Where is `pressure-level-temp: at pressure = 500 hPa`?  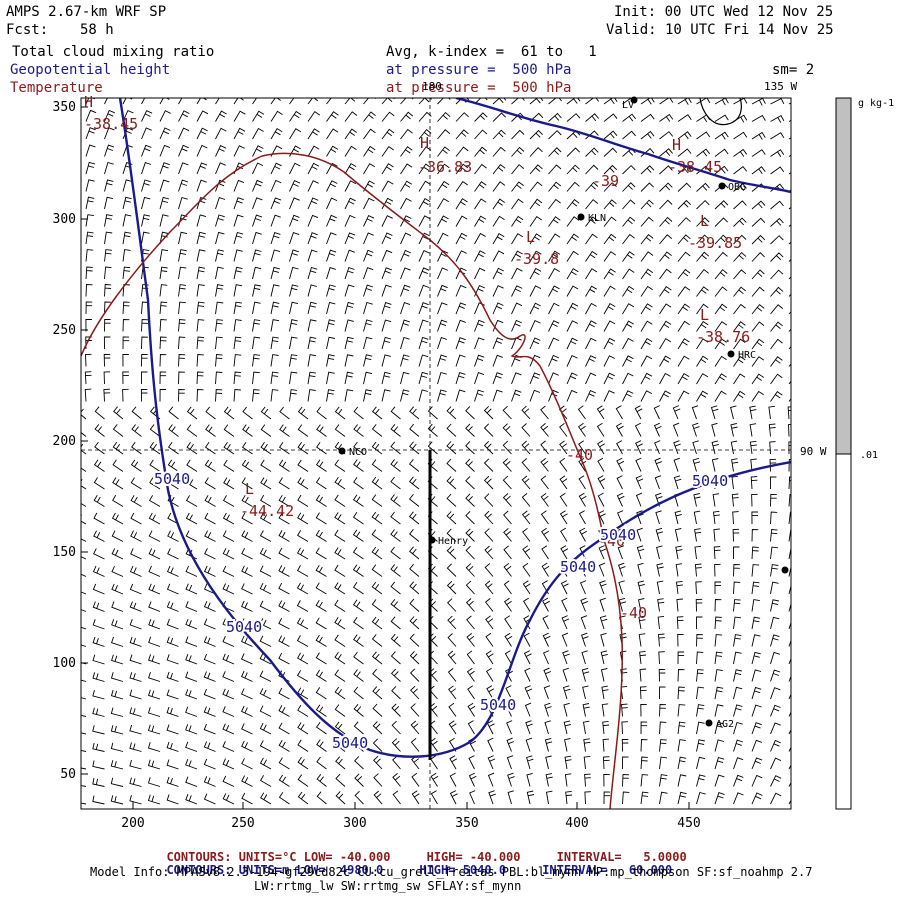
pressure-level-temp: at pressure = 500 hPa is located at coordinates (479, 88).